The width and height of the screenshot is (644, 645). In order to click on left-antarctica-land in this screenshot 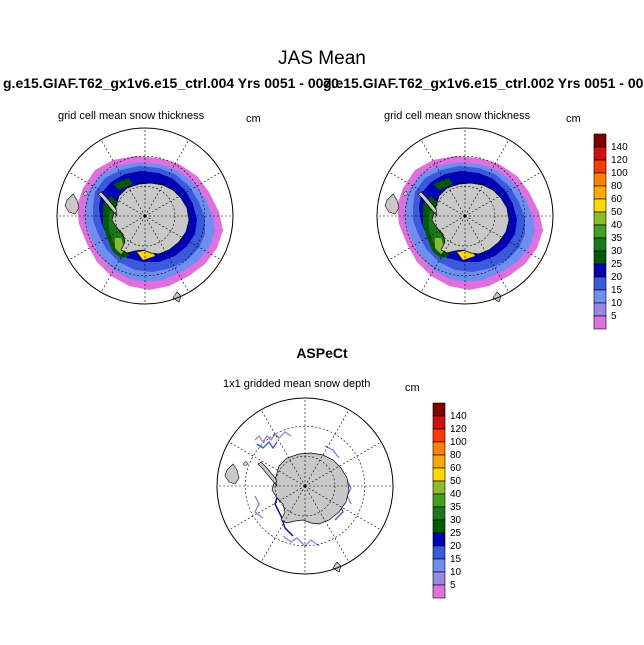, I will do `click(150, 218)`.